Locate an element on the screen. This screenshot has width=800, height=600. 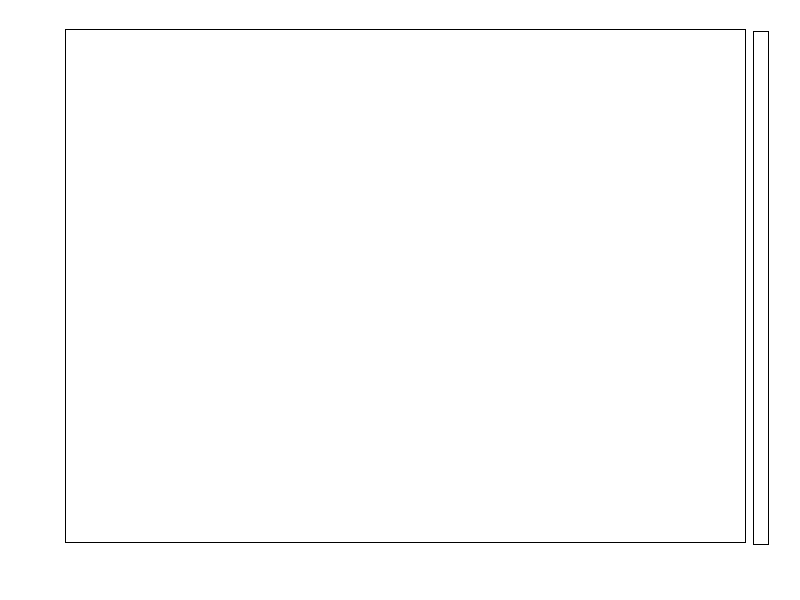
heatmap-canvas is located at coordinates (216, 105).